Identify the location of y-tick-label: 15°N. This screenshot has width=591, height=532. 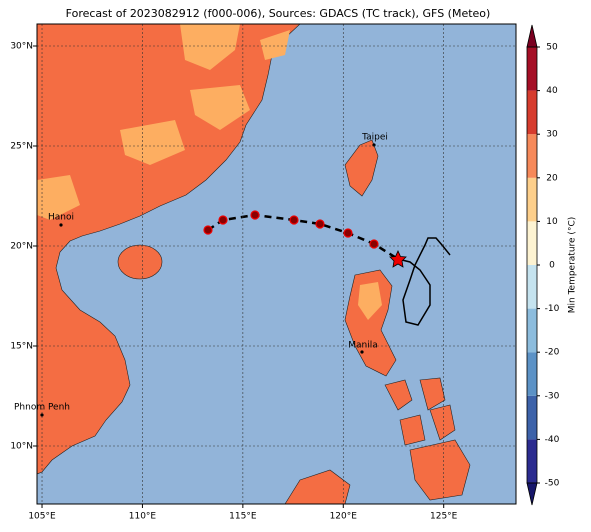
(21, 347).